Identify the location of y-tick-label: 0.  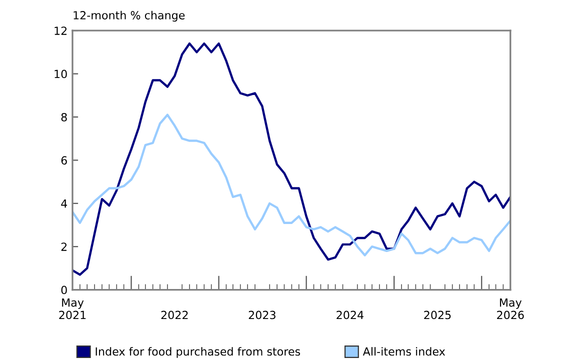
(64, 290).